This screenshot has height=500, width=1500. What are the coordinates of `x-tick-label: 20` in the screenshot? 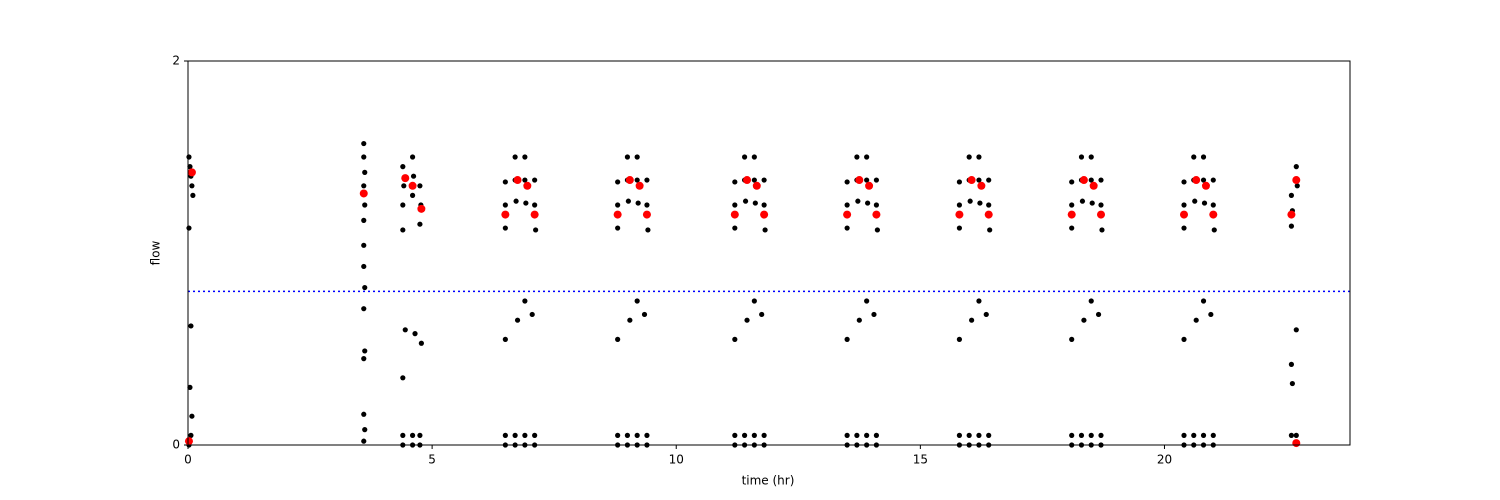 It's located at (1164, 460).